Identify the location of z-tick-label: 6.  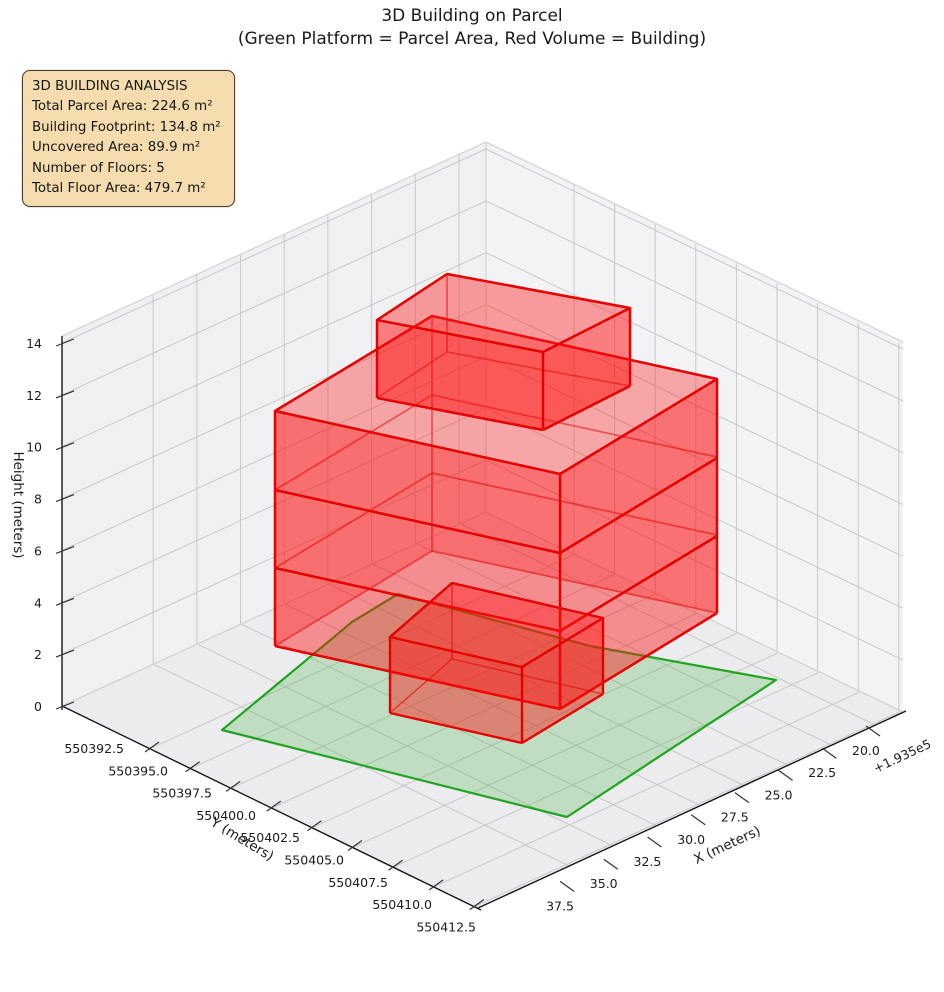
(38, 550).